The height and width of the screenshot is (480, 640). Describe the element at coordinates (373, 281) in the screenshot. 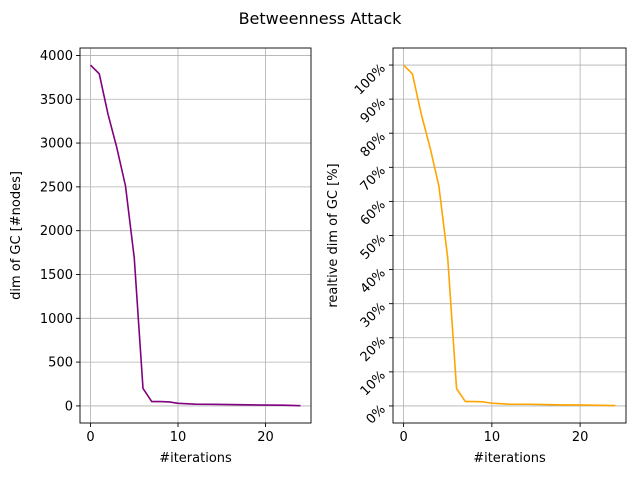

I see `y-tick-label: 40%` at that location.